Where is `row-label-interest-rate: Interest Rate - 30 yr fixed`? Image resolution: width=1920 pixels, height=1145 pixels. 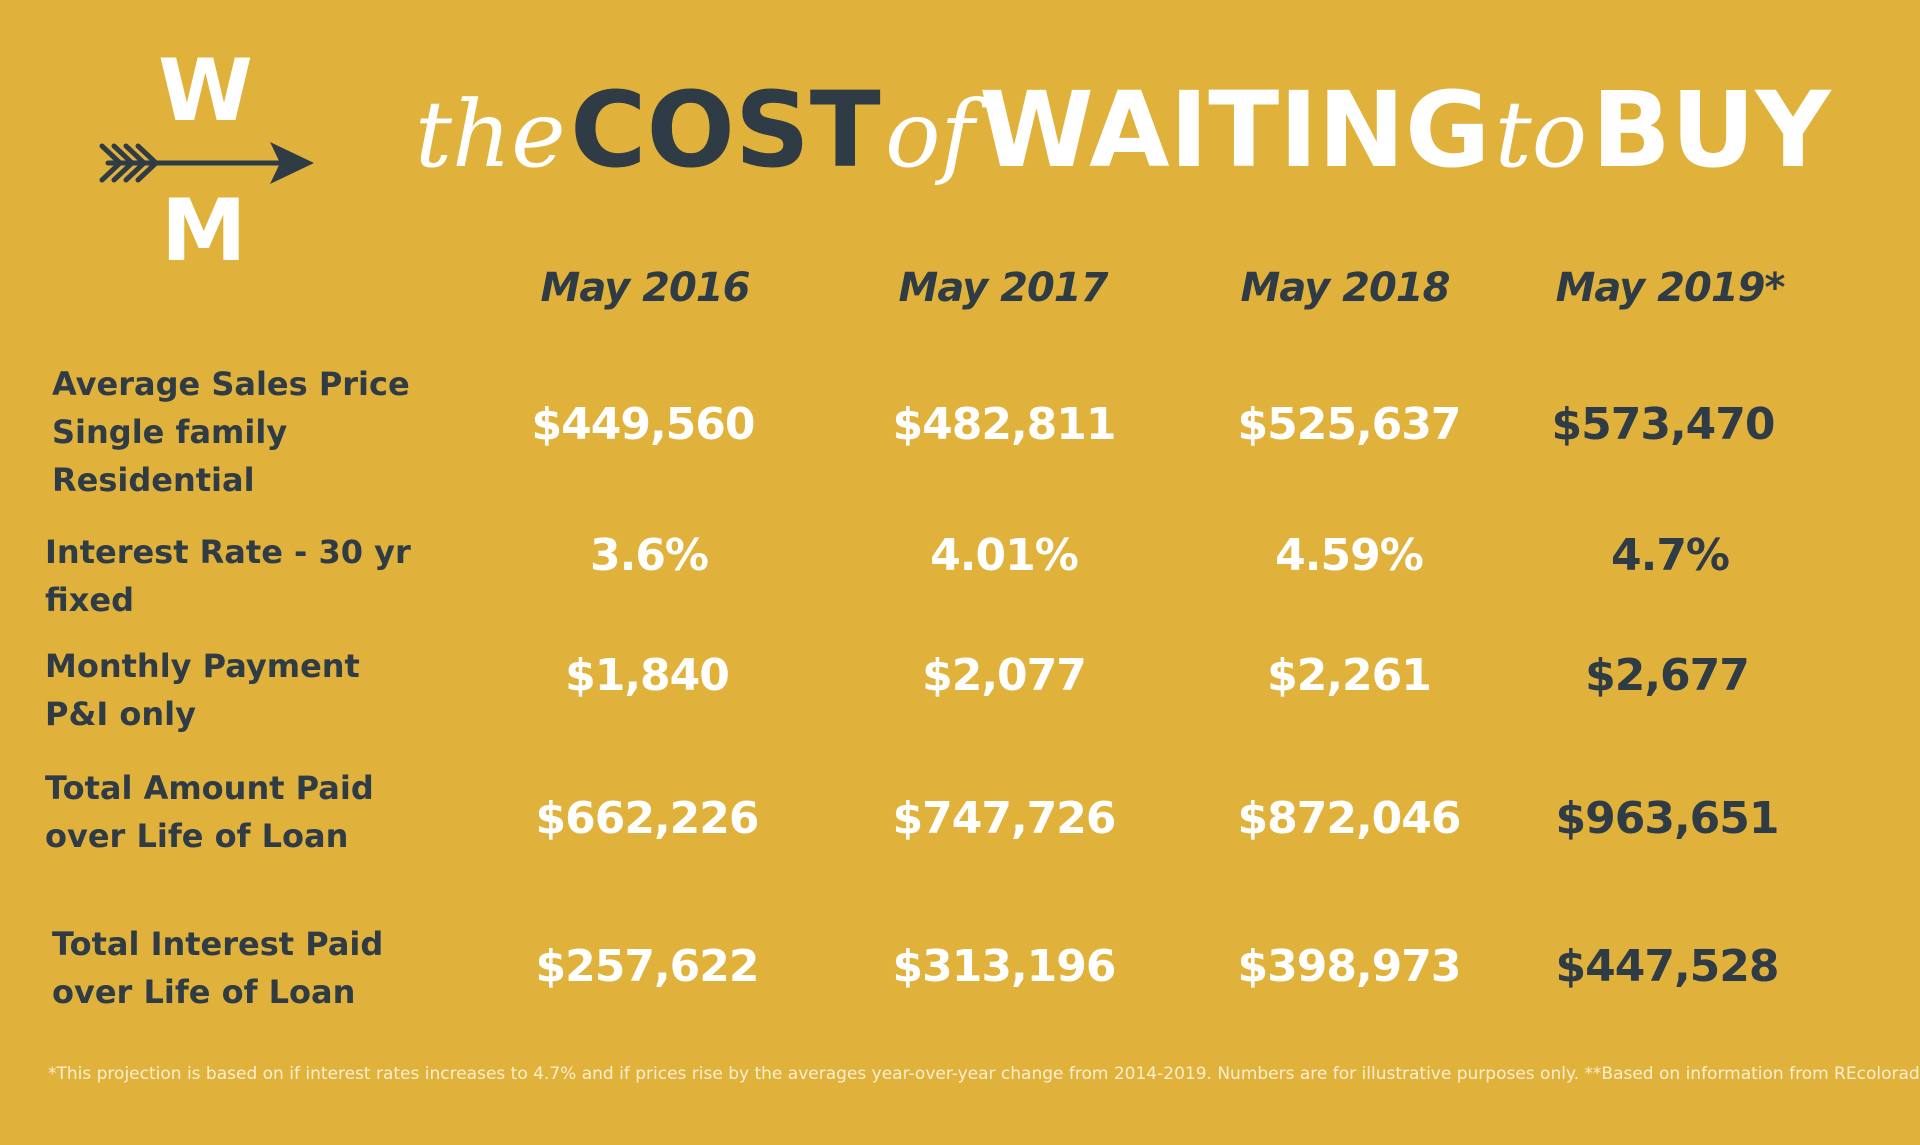 row-label-interest-rate: Interest Rate - 30 yr fixed is located at coordinates (265, 576).